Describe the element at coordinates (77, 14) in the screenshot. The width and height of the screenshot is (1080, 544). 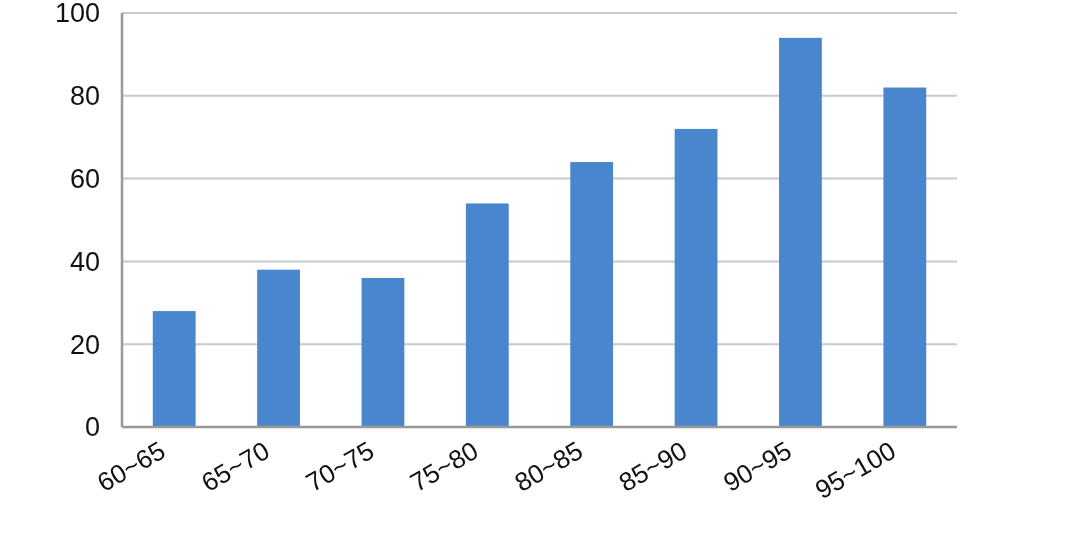
I see `y-tick-label: 100` at that location.